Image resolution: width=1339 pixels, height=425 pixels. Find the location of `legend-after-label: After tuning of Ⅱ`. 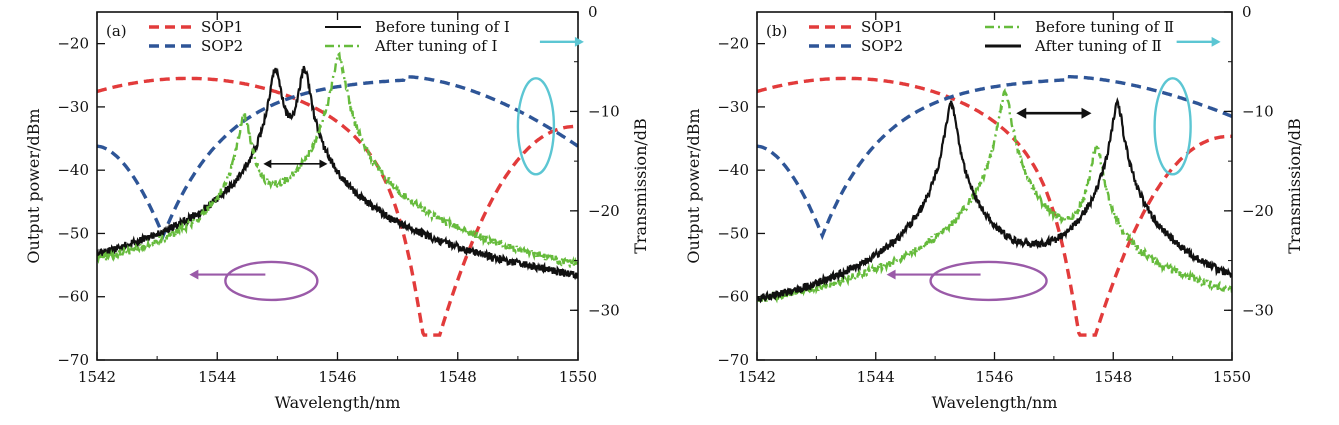

legend-after-label: After tuning of Ⅱ is located at coordinates (1098, 46).